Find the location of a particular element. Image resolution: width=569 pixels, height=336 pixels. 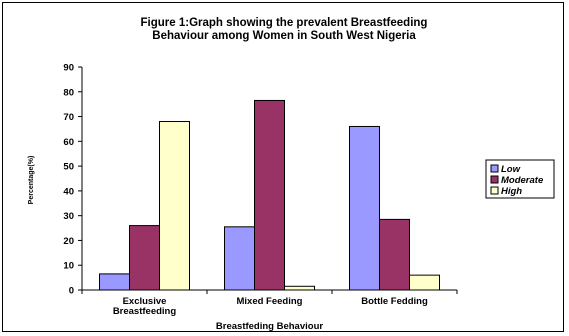

x-category-label: Exclusive is located at coordinates (145, 301).